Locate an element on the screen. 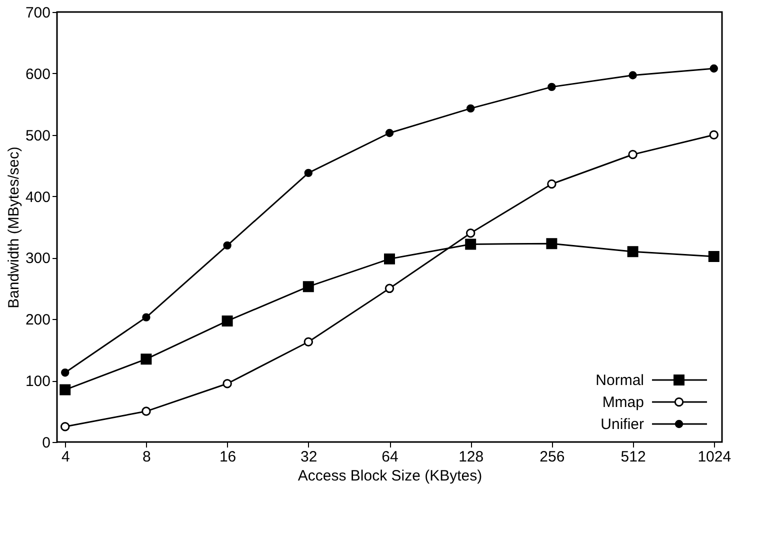 The width and height of the screenshot is (761, 533). x-tick-label: 256 is located at coordinates (552, 457).